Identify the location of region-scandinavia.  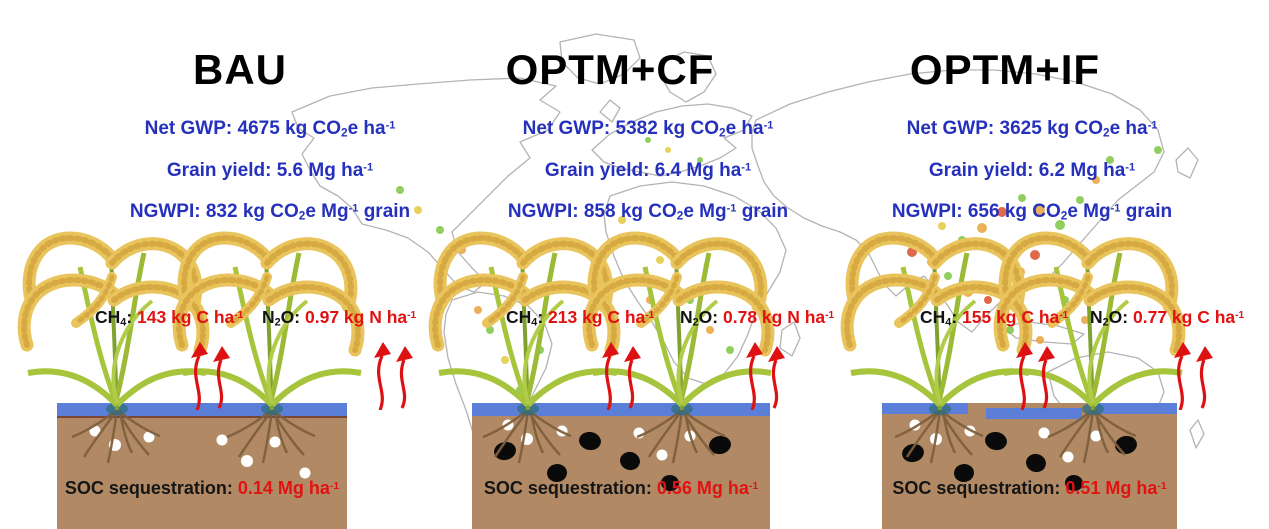
(688, 77).